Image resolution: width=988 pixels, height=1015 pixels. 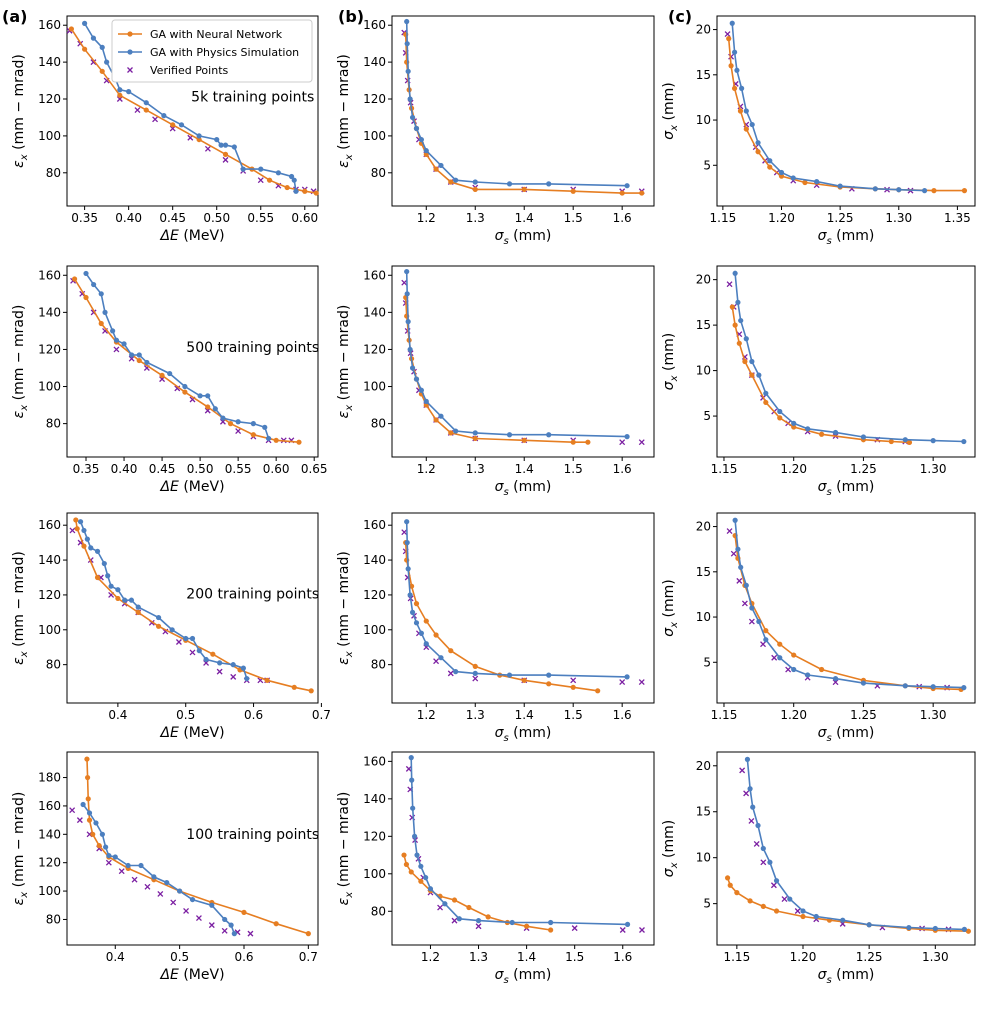 What do you see at coordinates (170, 605) in the screenshot?
I see `series-verified-points` at bounding box center [170, 605].